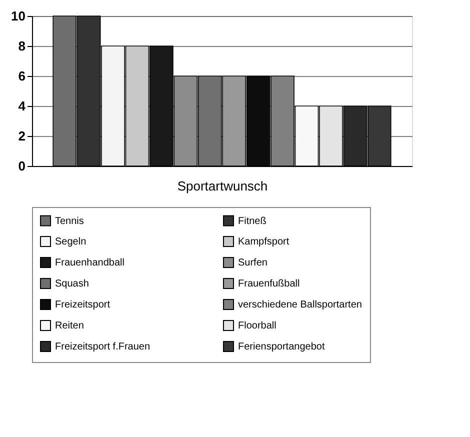 This screenshot has height=437, width=470. What do you see at coordinates (264, 242) in the screenshot?
I see `legend-label: Kampfsport` at bounding box center [264, 242].